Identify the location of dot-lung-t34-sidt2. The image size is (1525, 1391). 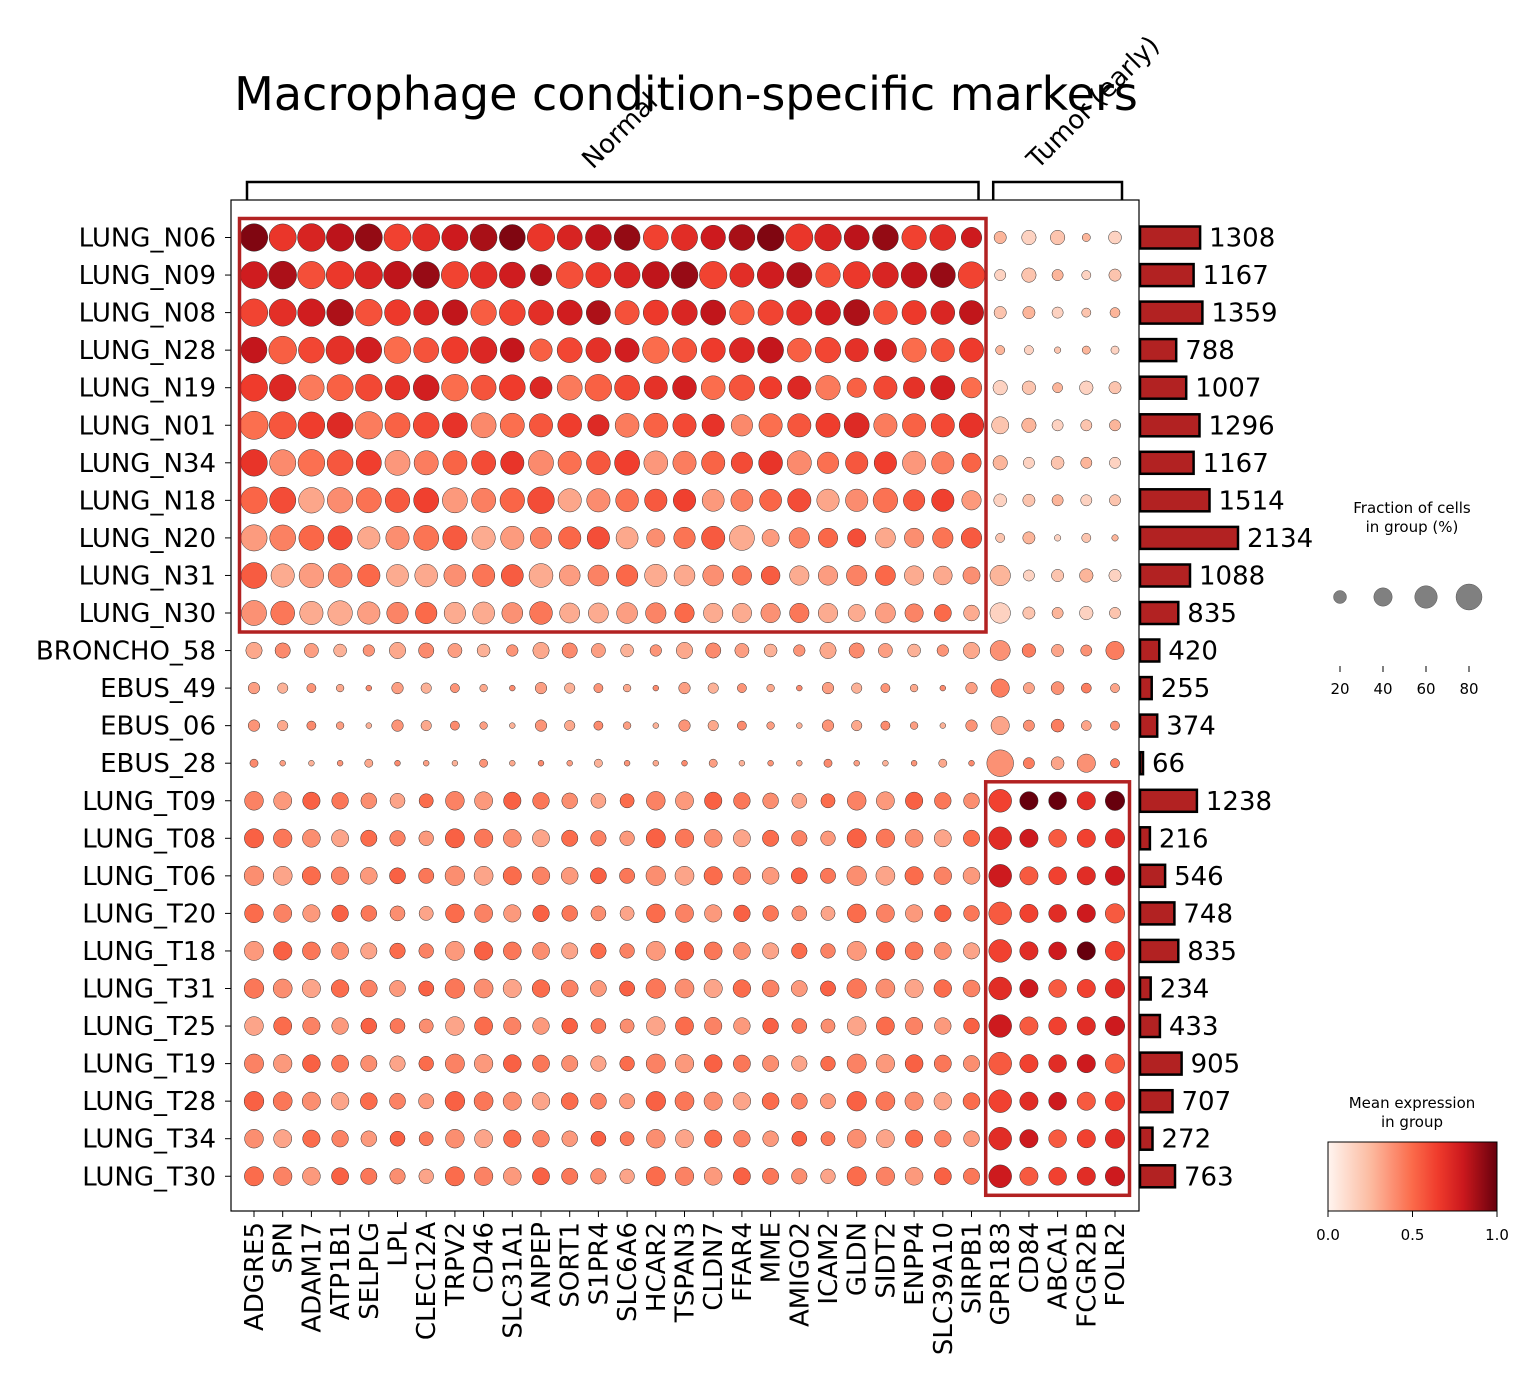
(885, 1139).